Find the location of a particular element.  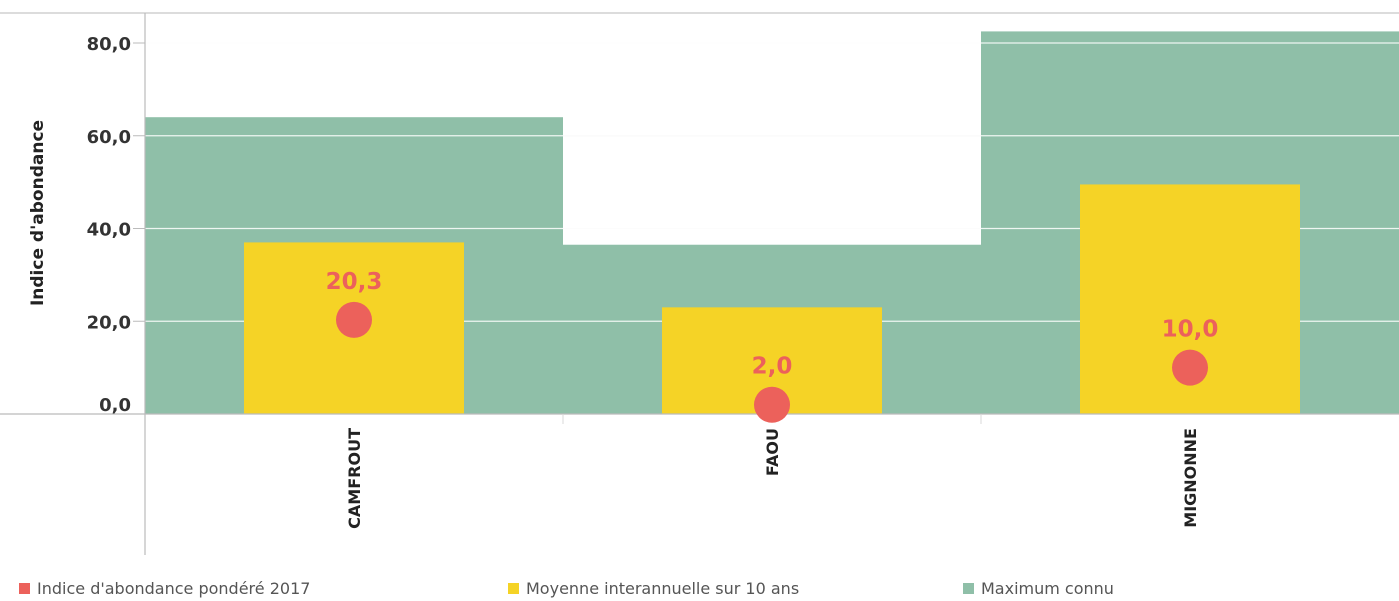

legend-swatch-moyenne is located at coordinates (513, 588).